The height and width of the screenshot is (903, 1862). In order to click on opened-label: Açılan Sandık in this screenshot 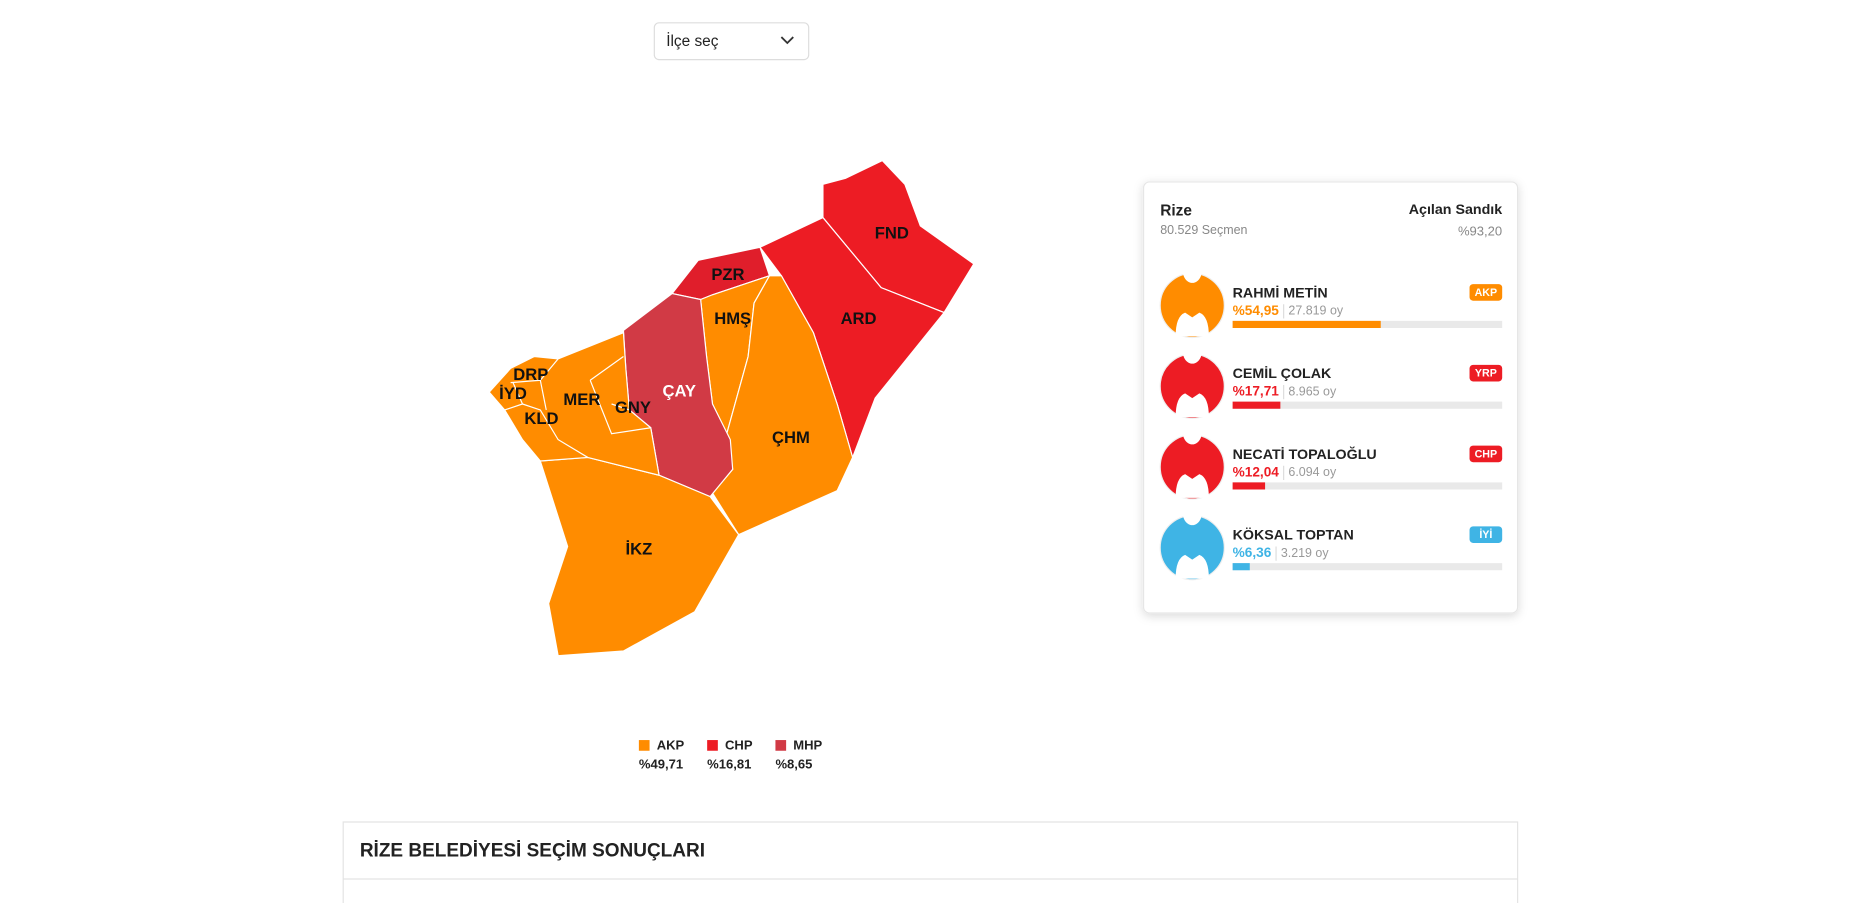, I will do `click(1456, 210)`.